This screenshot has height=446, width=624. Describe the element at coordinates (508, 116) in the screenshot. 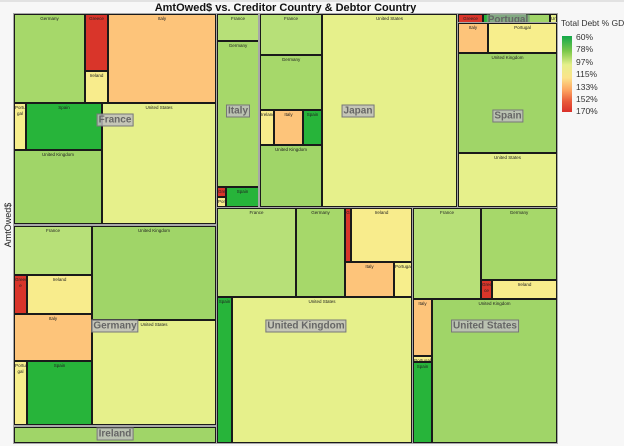

I see `creditor-label-spain: Spain` at that location.